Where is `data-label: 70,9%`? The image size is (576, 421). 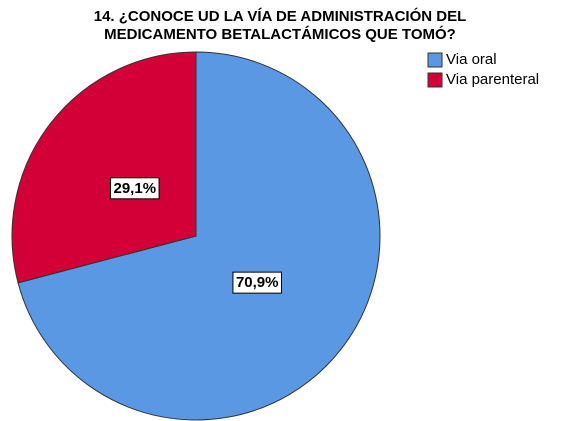 data-label: 70,9% is located at coordinates (257, 282).